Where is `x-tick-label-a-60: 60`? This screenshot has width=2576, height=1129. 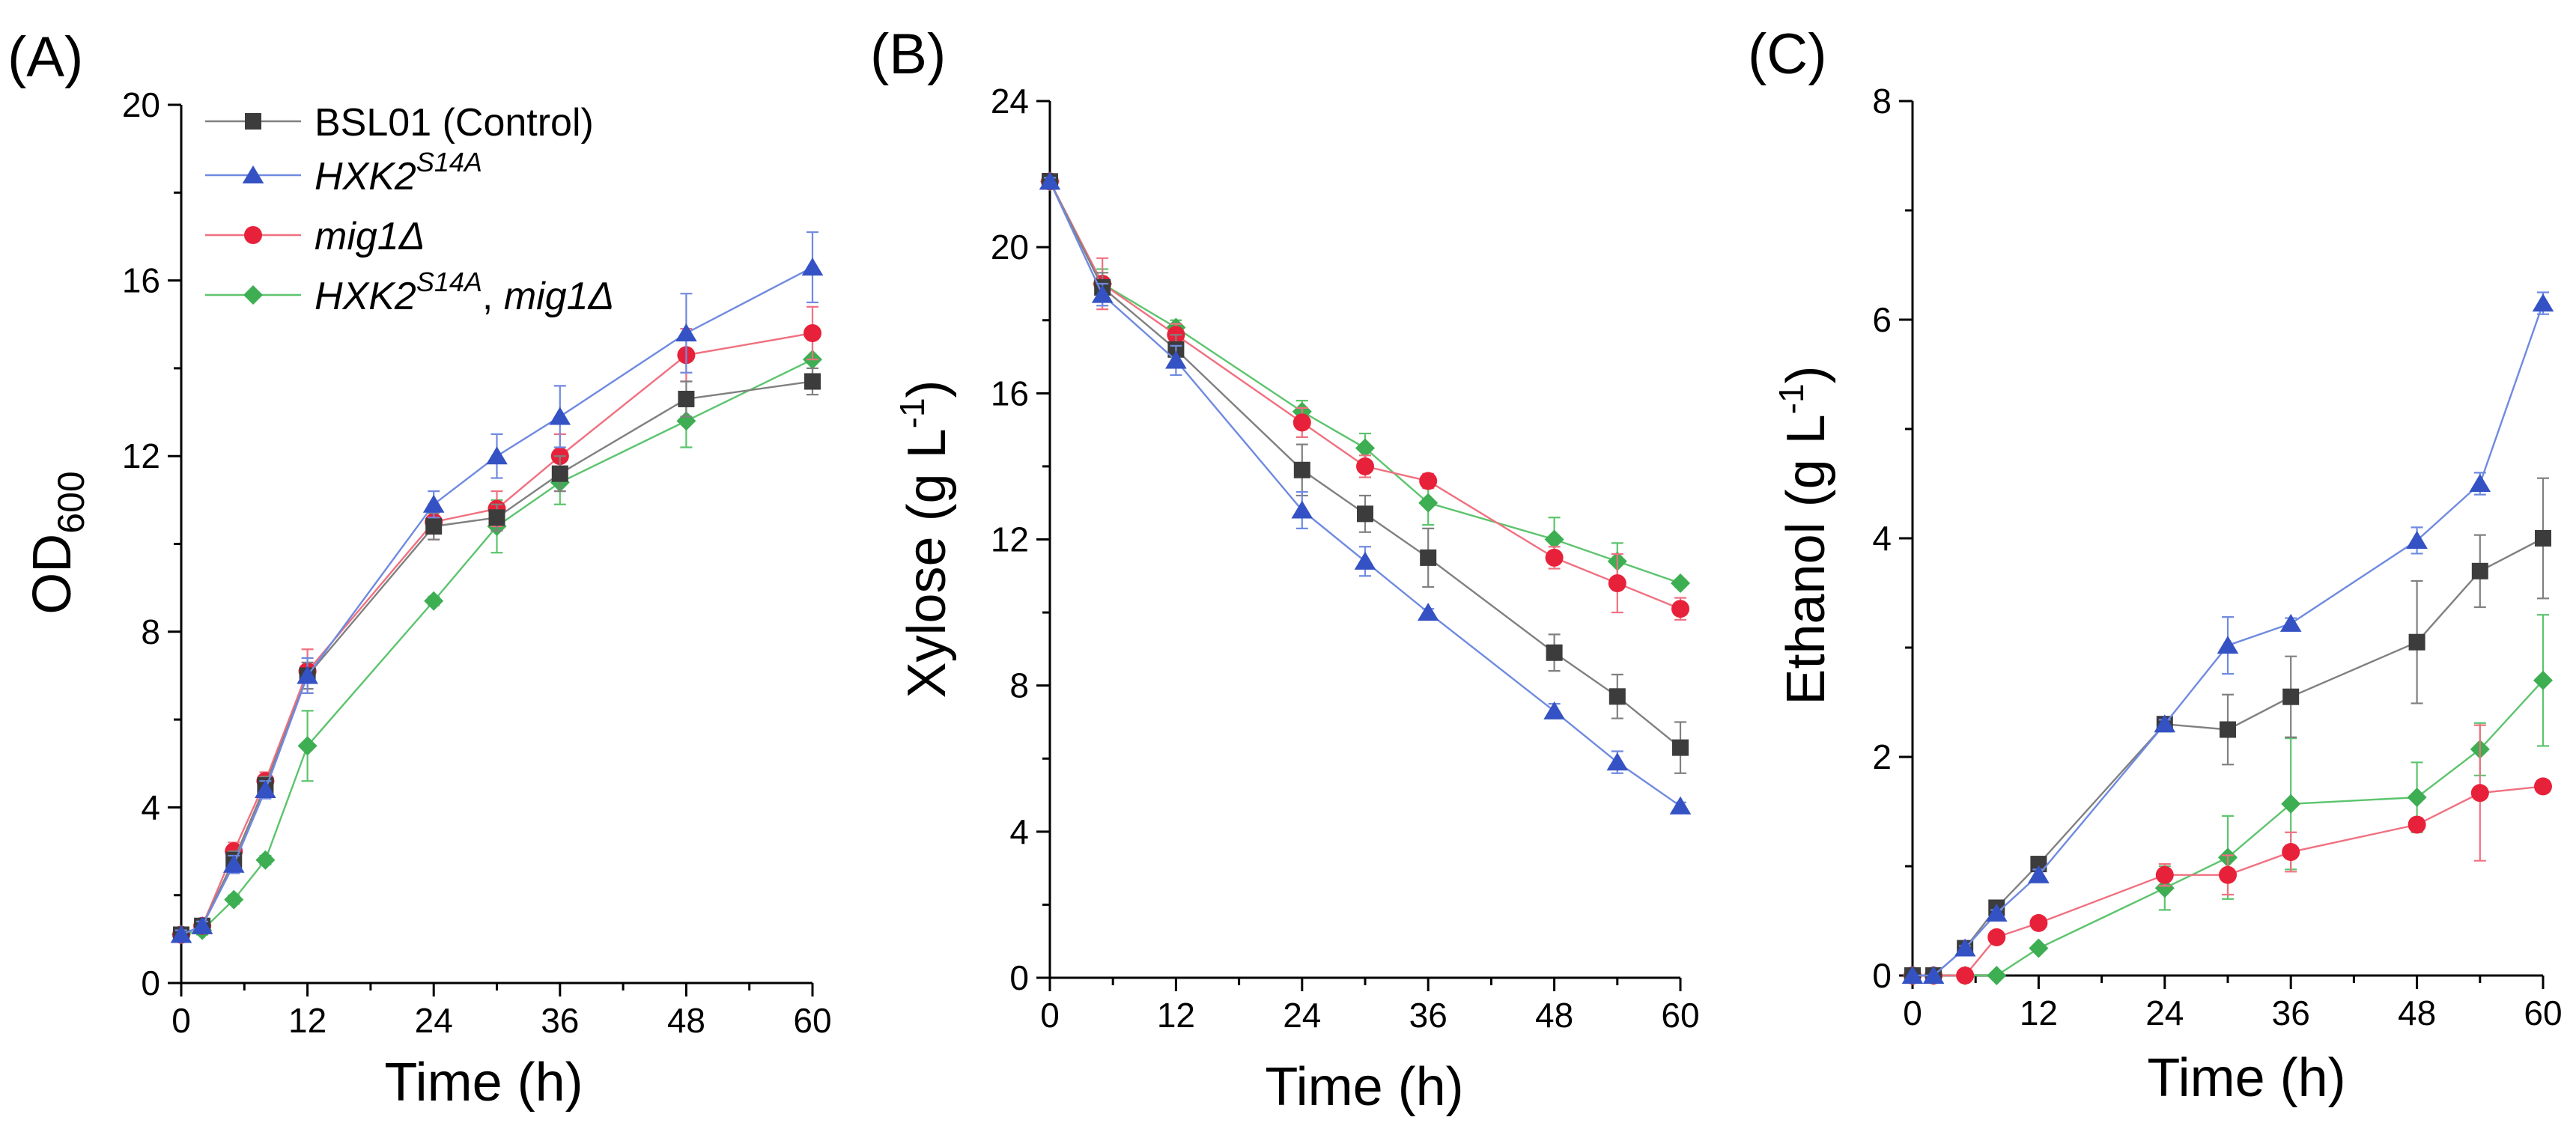
x-tick-label-a-60: 60 is located at coordinates (812, 1020).